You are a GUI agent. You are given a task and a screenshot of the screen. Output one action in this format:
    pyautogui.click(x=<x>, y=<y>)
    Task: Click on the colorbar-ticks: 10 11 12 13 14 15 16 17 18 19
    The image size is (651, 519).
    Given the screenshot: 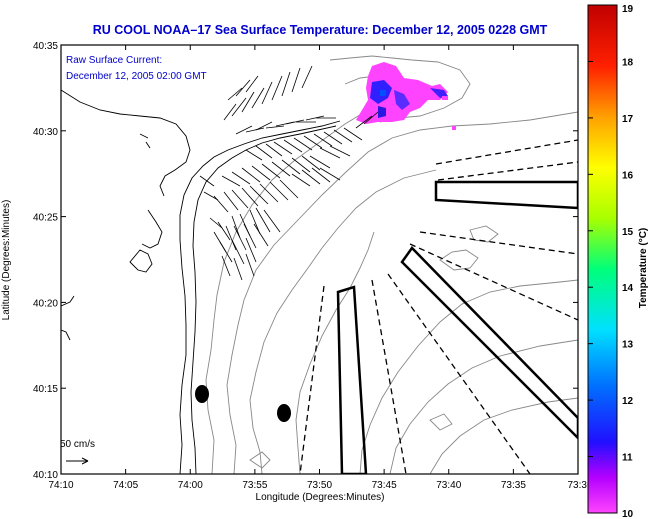 What is the action you would take?
    pyautogui.click(x=611, y=261)
    